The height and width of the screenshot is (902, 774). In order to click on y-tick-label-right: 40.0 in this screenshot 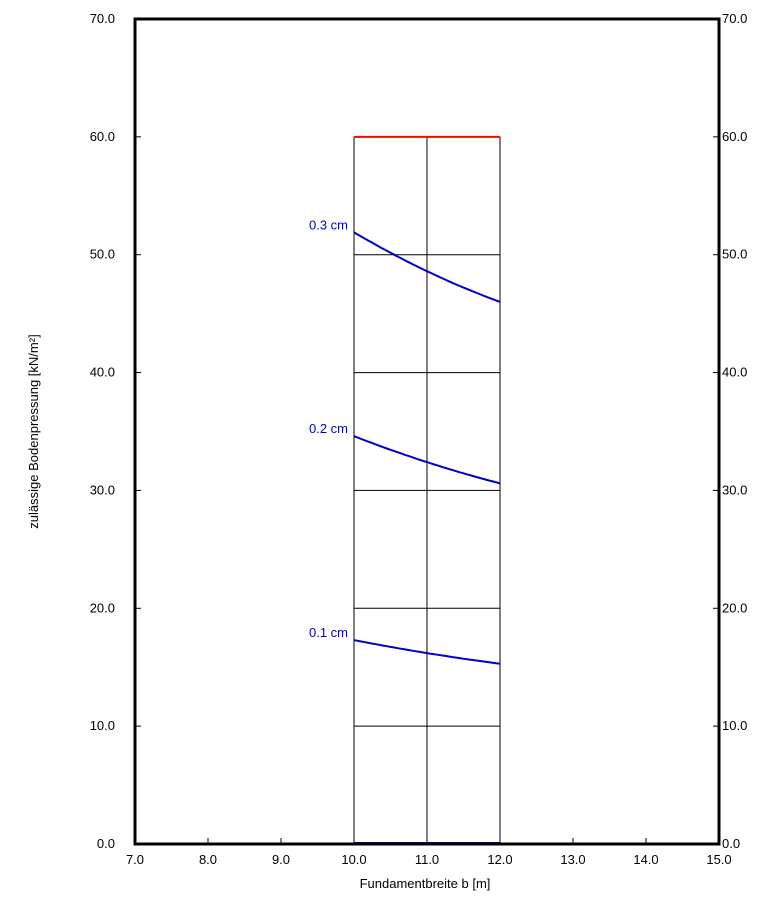, I will do `click(734, 372)`.